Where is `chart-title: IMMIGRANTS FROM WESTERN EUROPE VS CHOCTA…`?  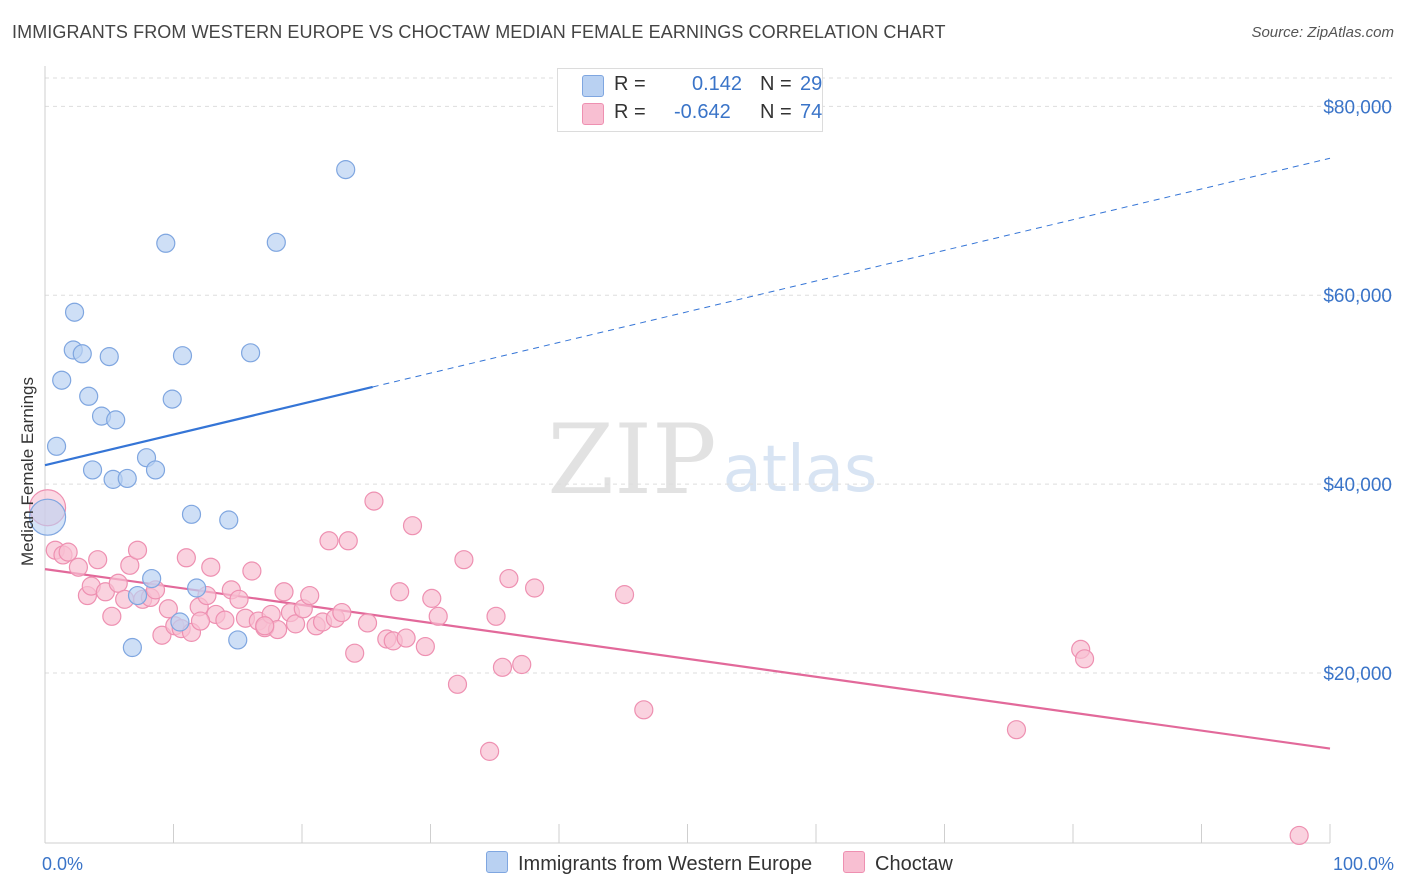 chart-title: IMMIGRANTS FROM WESTERN EUROPE VS CHOCTA… is located at coordinates (479, 32).